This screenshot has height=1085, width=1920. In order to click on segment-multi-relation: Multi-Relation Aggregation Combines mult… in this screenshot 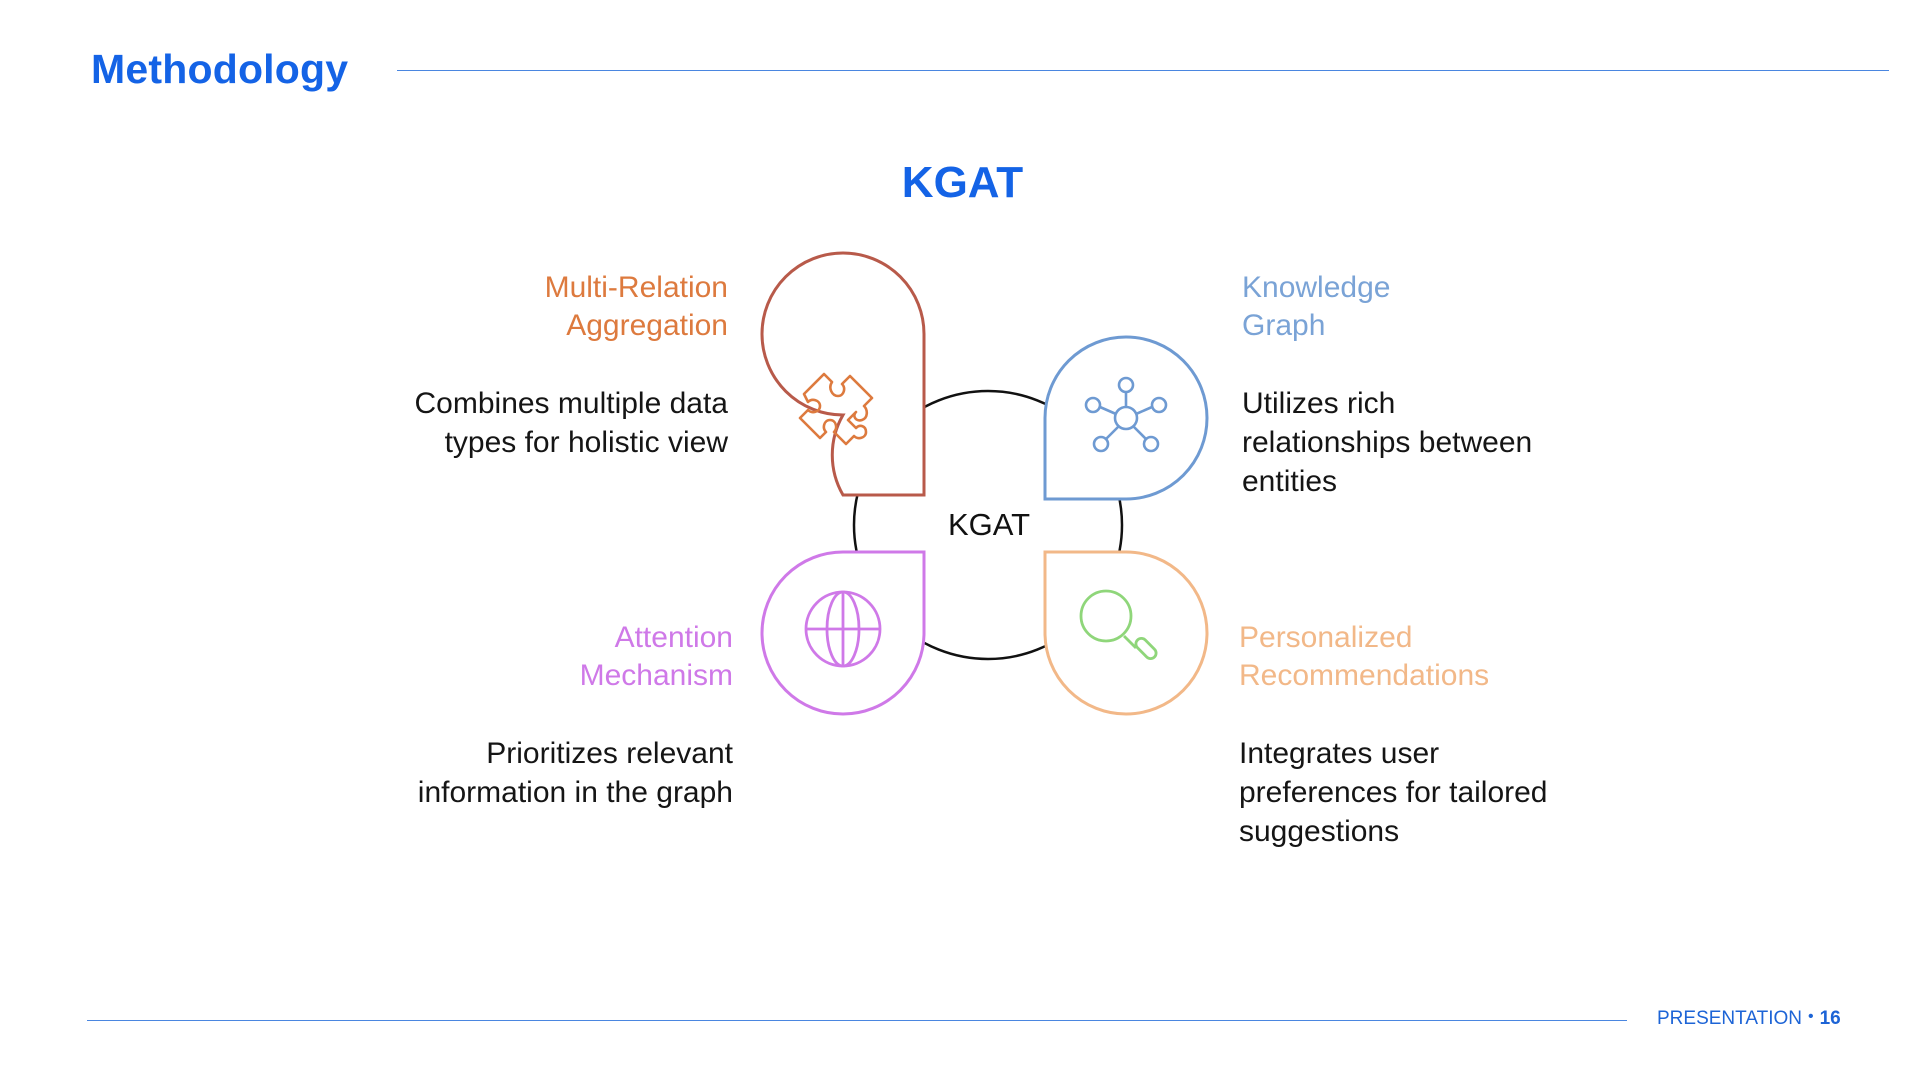, I will do `click(548, 365)`.